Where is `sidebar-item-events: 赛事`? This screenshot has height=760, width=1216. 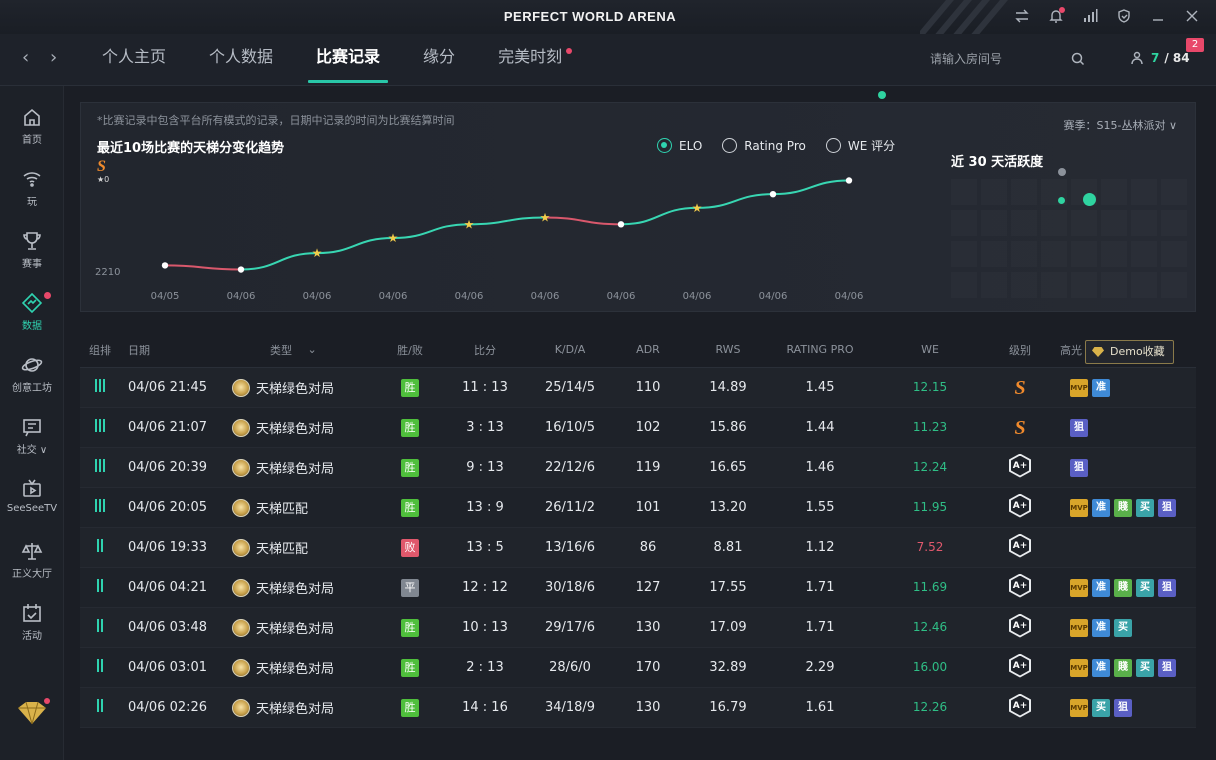 sidebar-item-events: 赛事 is located at coordinates (32, 252).